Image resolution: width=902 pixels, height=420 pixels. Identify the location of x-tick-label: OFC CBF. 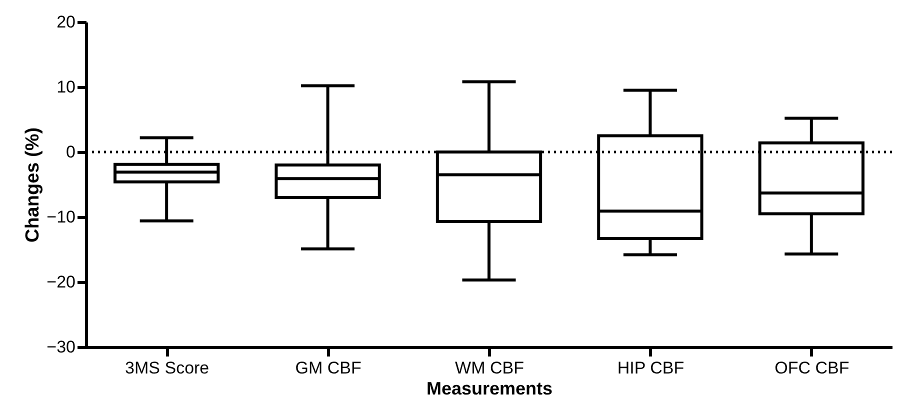
(812, 368).